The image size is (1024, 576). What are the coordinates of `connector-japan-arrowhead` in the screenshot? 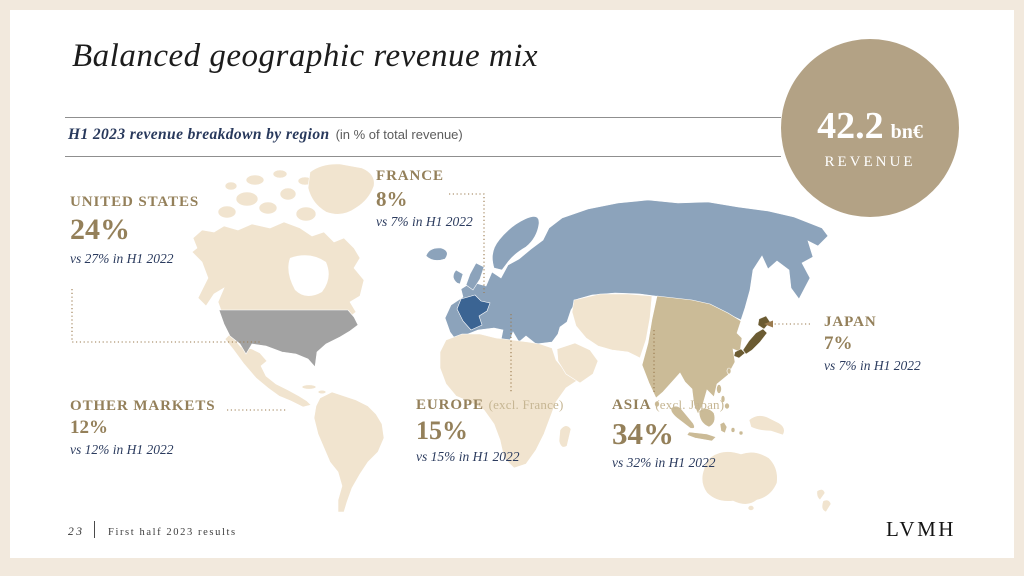 It's located at (768, 324).